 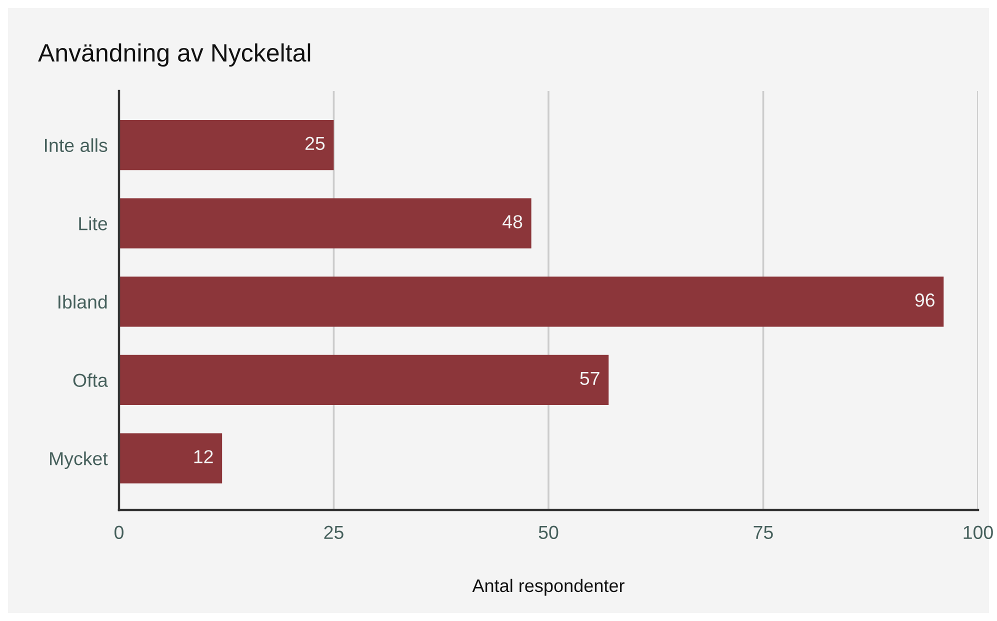 I want to click on x-tick-label: 75, so click(x=763, y=533).